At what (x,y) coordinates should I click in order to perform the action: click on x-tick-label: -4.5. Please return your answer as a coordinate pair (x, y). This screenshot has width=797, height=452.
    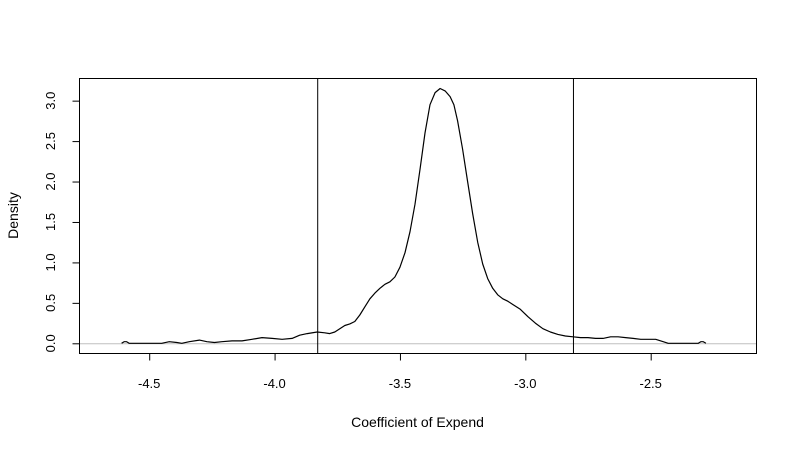
    Looking at the image, I should click on (149, 383).